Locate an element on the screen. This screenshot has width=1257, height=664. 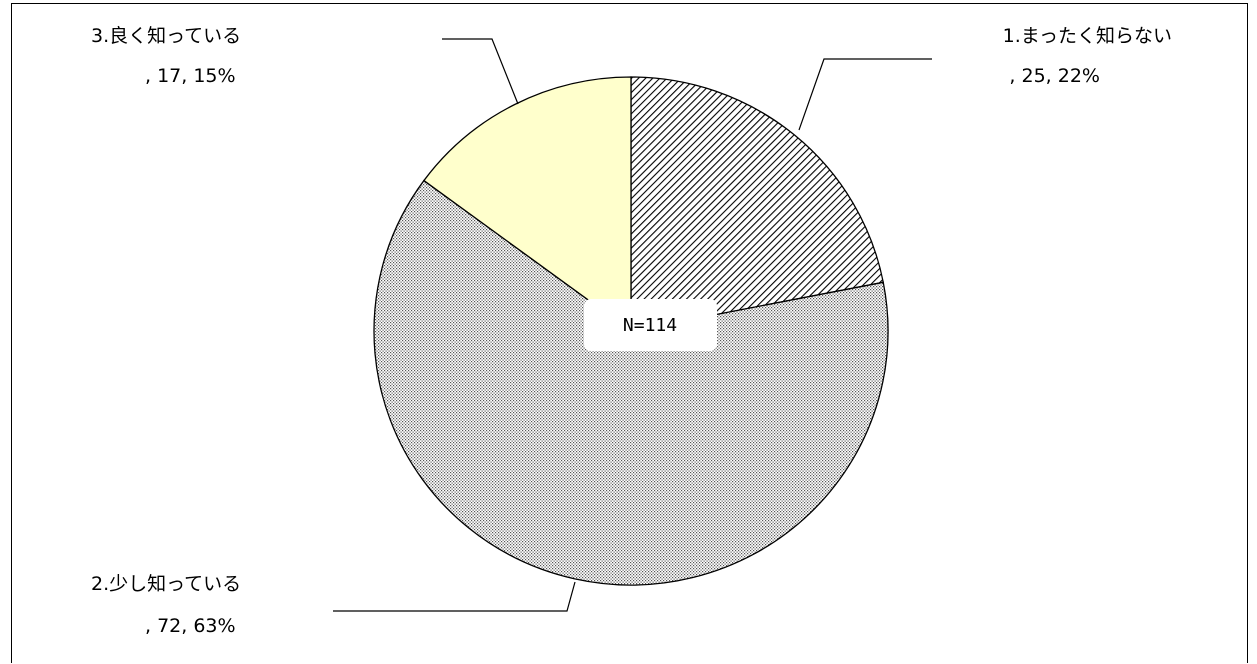
total-count-box is located at coordinates (650, 325).